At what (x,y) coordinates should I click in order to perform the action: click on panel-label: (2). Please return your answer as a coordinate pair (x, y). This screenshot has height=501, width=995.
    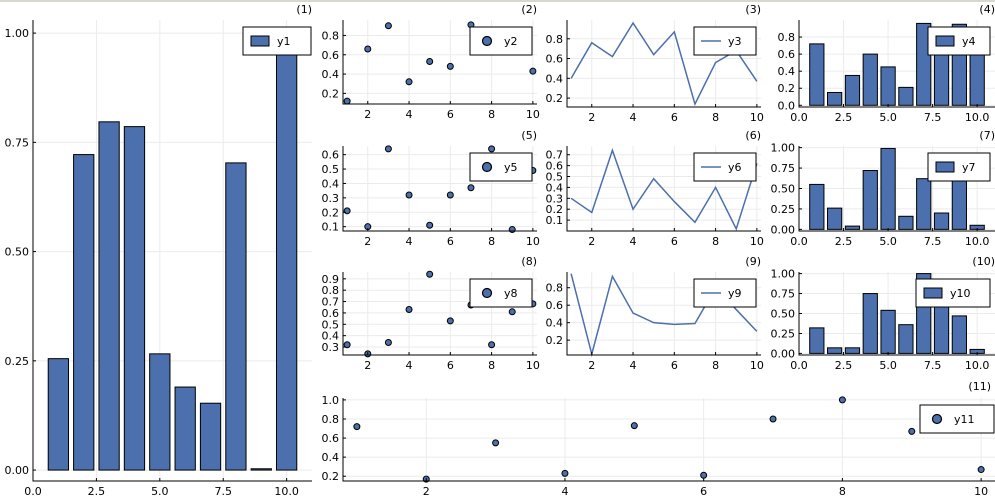
    Looking at the image, I should click on (529, 9).